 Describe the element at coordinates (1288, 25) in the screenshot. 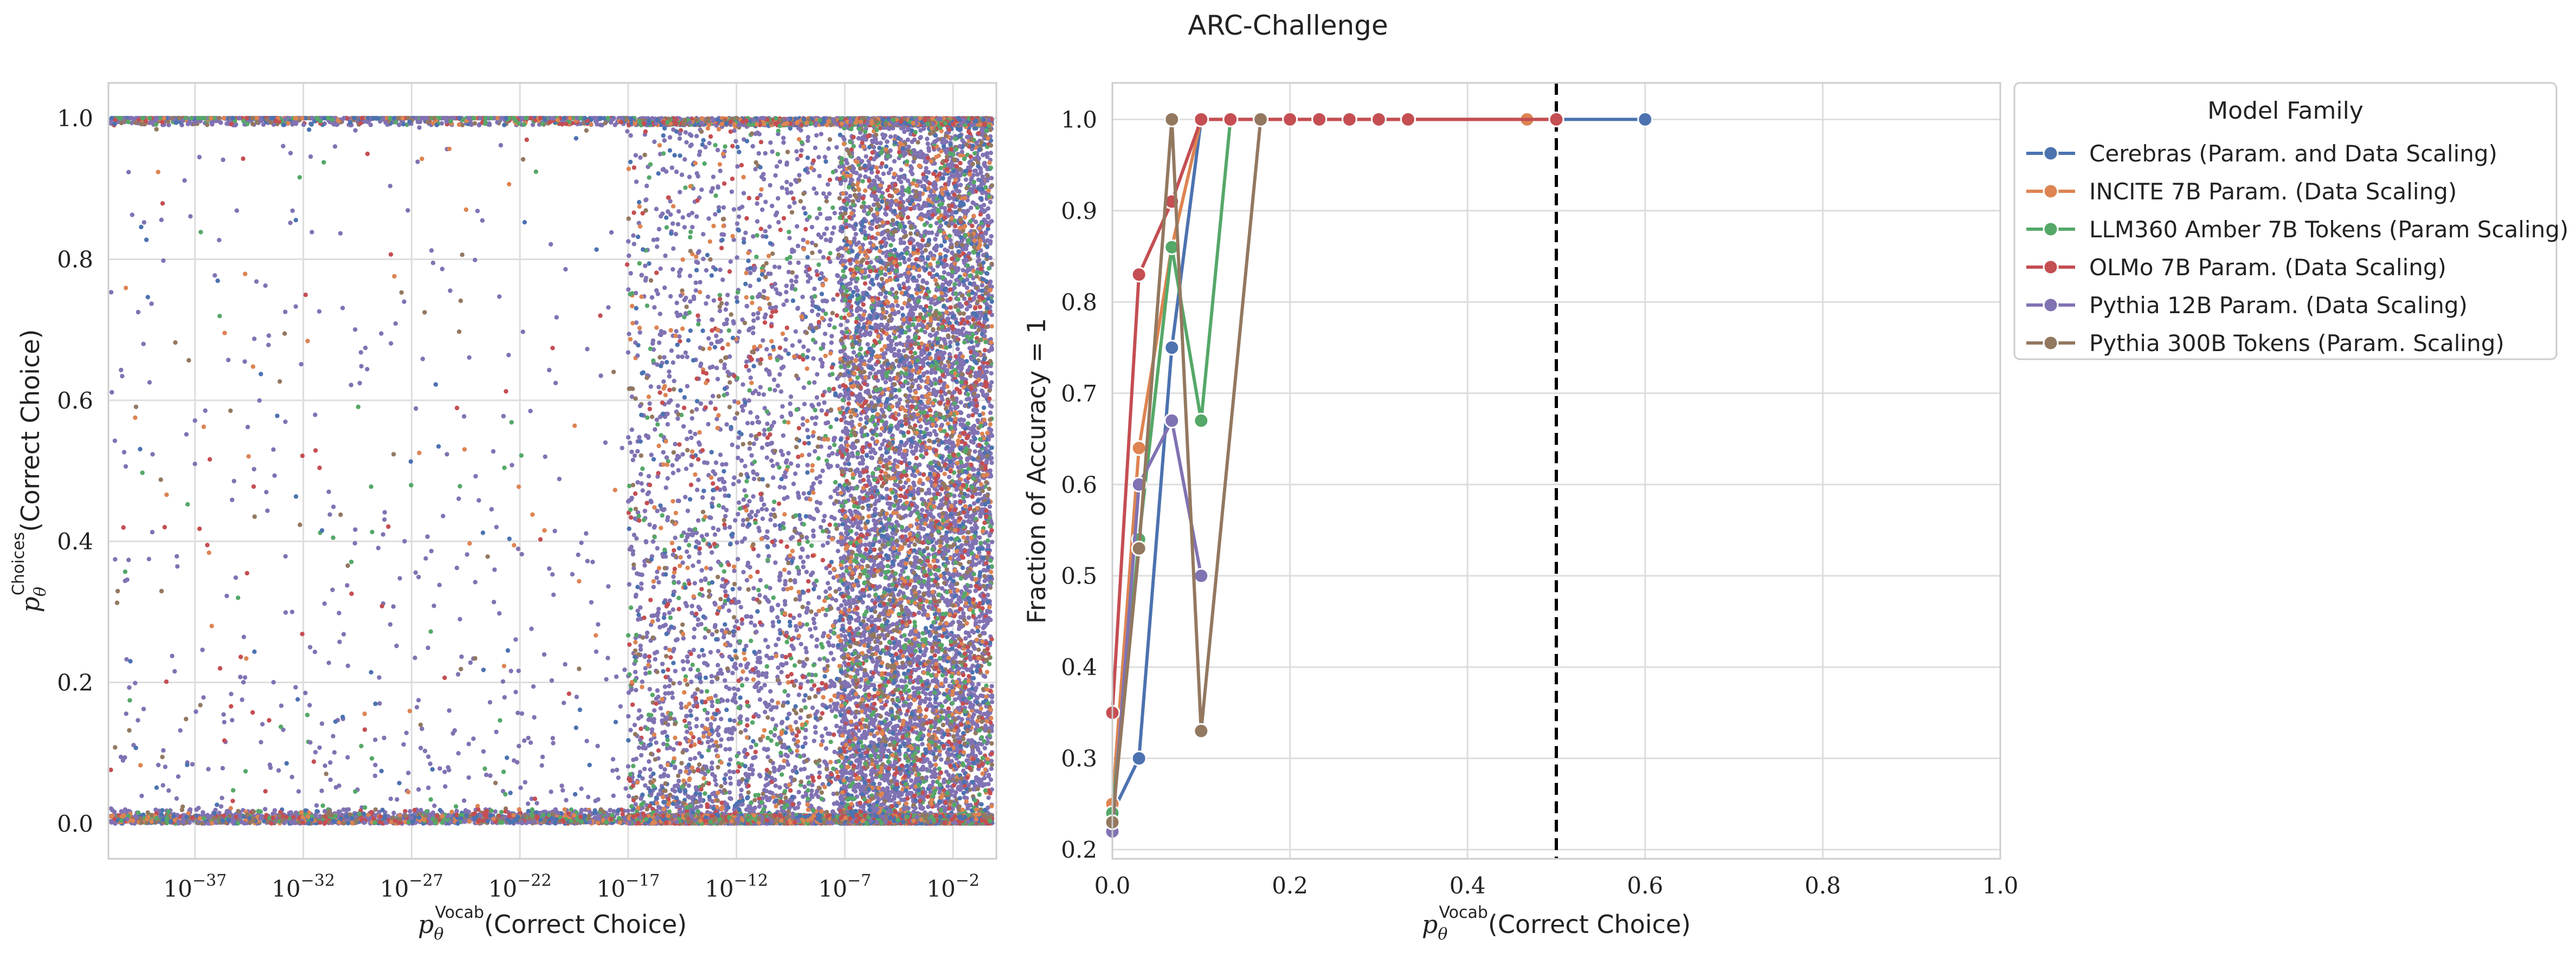

I see `figure-title: ARC-Challenge` at that location.